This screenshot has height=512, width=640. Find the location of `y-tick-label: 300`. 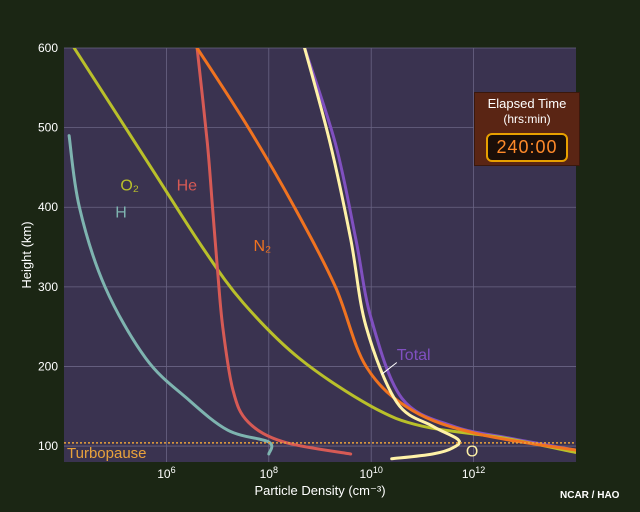

y-tick-label: 300 is located at coordinates (48, 287).